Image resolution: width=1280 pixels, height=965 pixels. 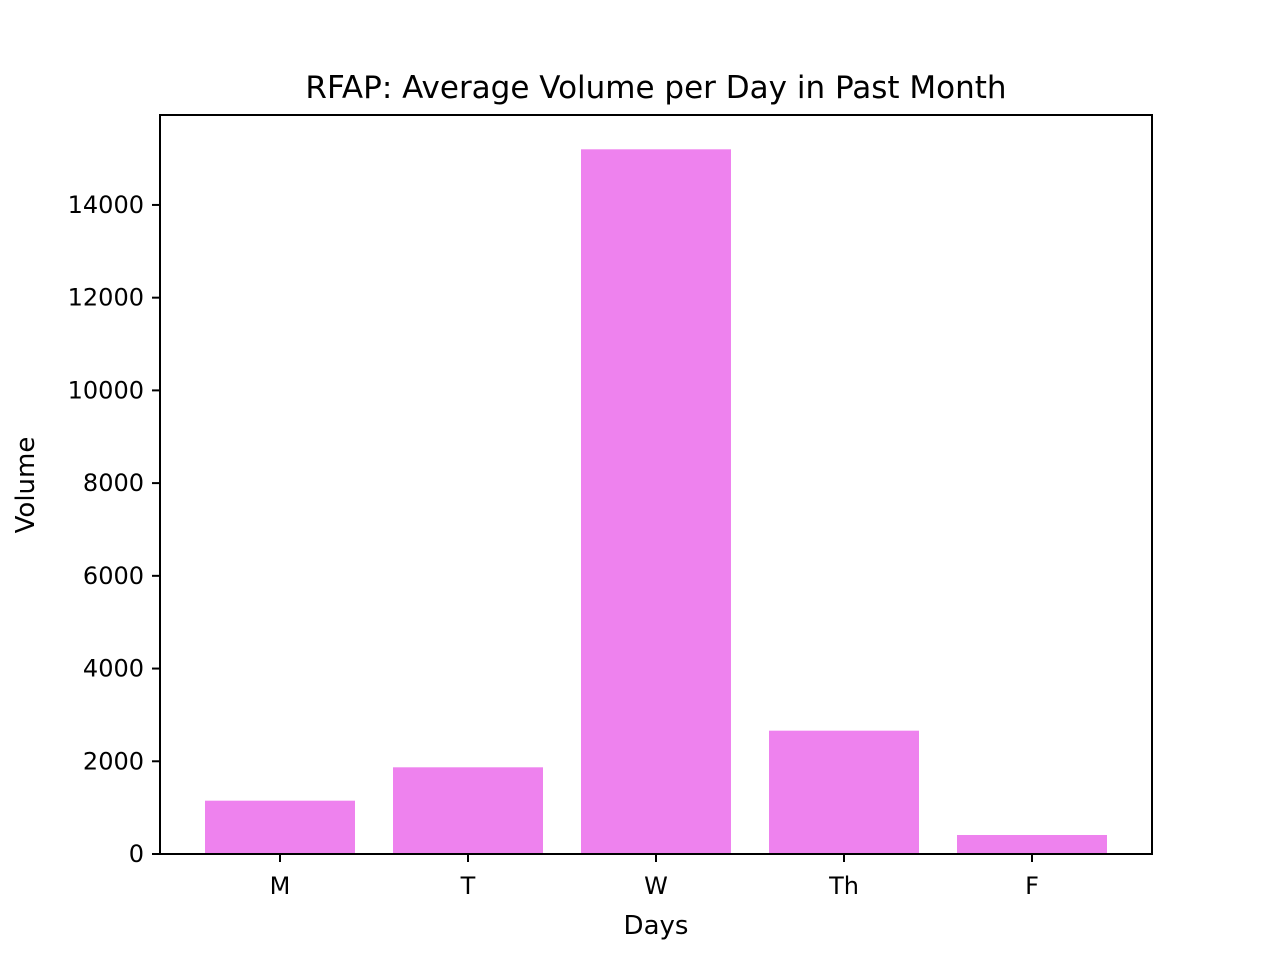 I want to click on bar-f, so click(x=1032, y=844).